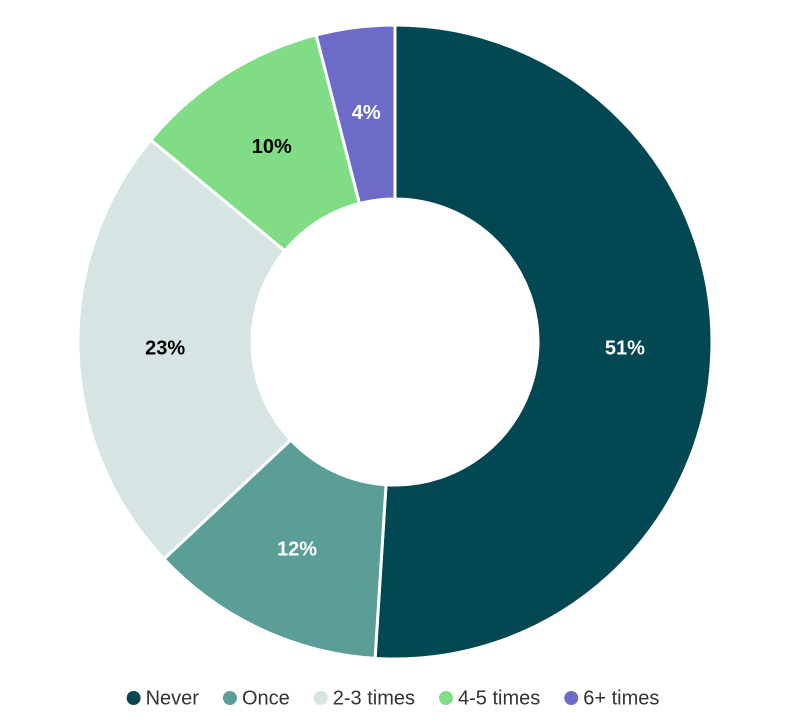 The height and width of the screenshot is (727, 786). Describe the element at coordinates (366, 113) in the screenshot. I see `value-label: 4%` at that location.